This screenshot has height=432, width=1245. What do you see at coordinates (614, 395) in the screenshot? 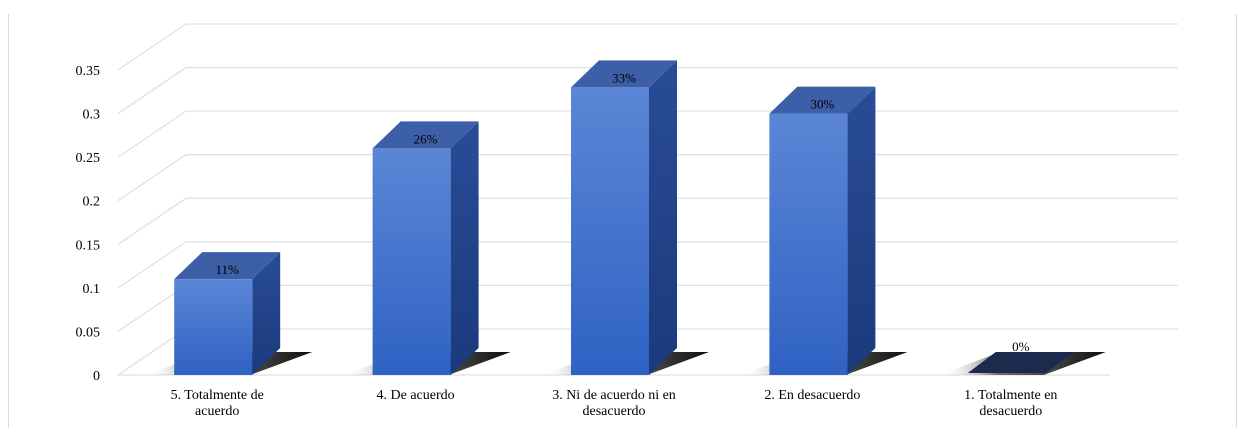
I see `x-tick-label-line: 3. Ni de acuerdo ni en` at bounding box center [614, 395].